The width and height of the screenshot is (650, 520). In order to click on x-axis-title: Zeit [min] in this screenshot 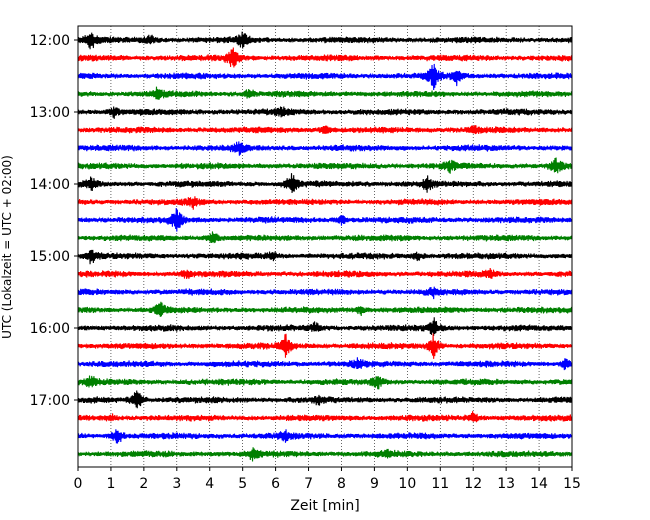, I will do `click(324, 506)`.